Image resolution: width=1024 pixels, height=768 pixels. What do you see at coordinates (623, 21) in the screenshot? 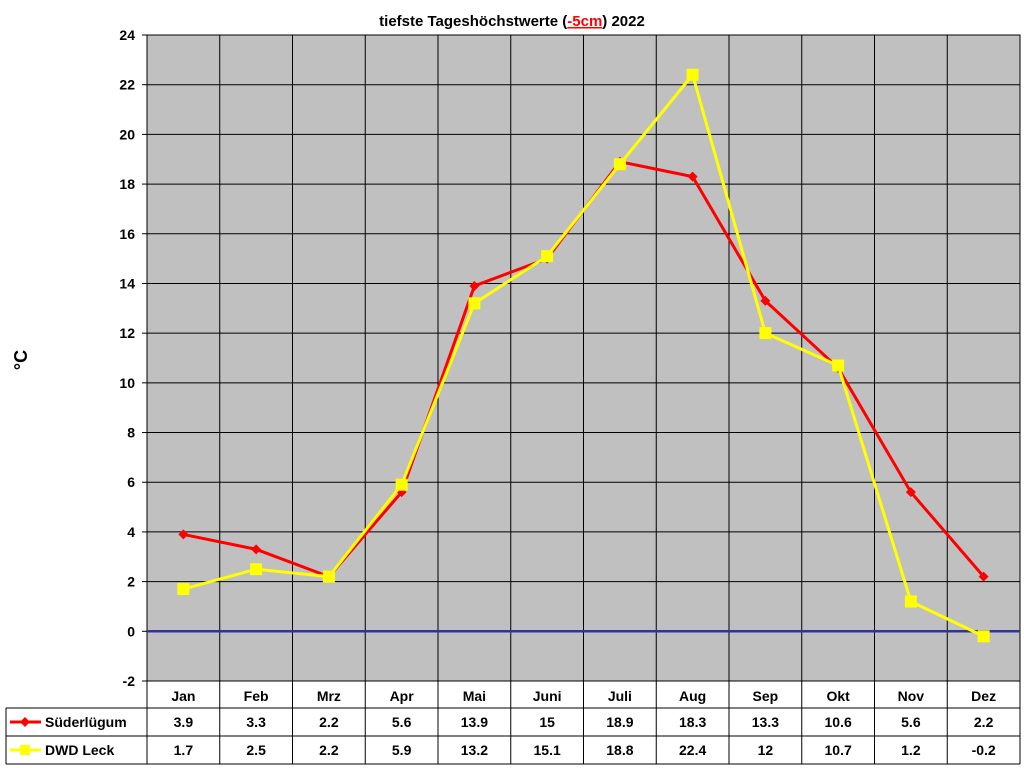
I see `chart-title-suffix: ) 2022` at bounding box center [623, 21].